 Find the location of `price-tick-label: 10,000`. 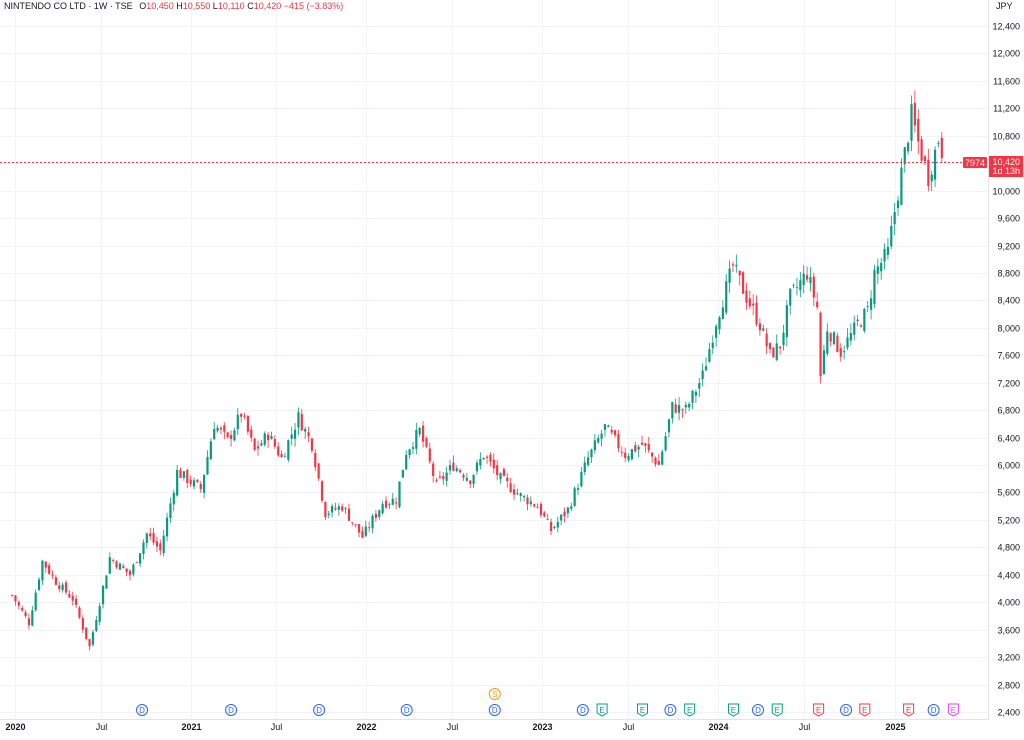

price-tick-label: 10,000 is located at coordinates (1006, 192).